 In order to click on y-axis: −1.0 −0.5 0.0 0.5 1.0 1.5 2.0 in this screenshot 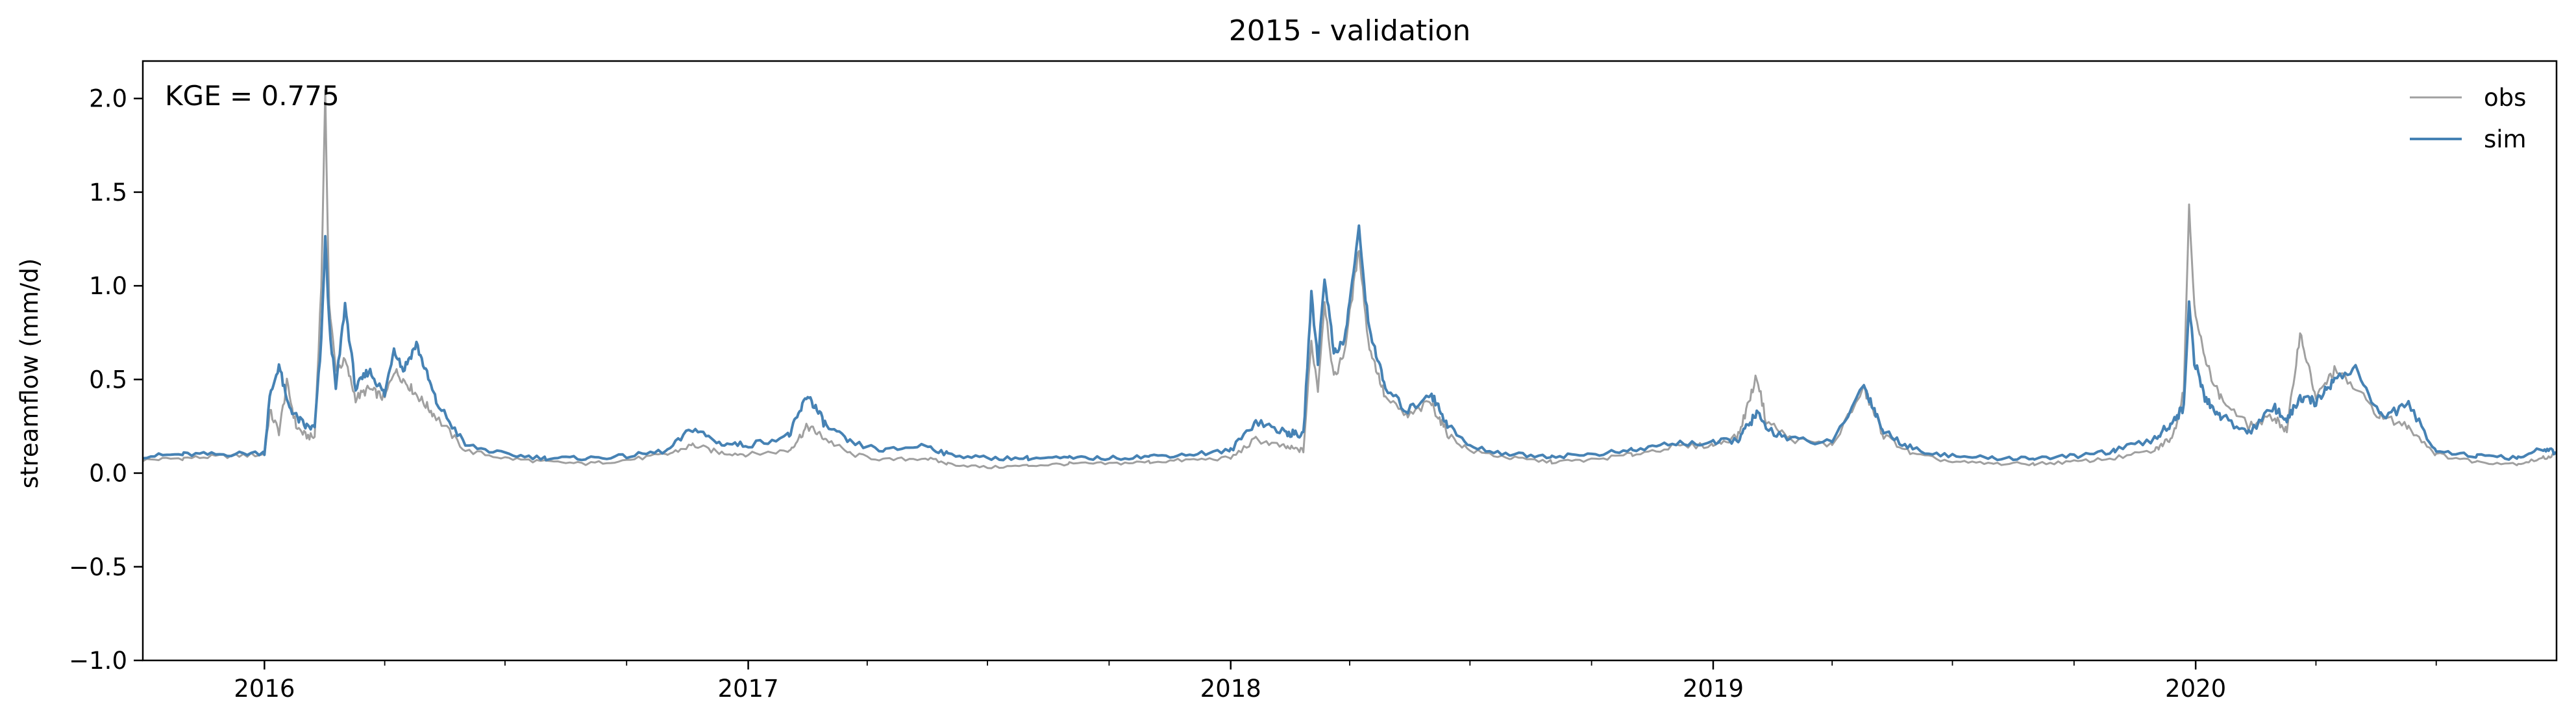, I will do `click(106, 380)`.